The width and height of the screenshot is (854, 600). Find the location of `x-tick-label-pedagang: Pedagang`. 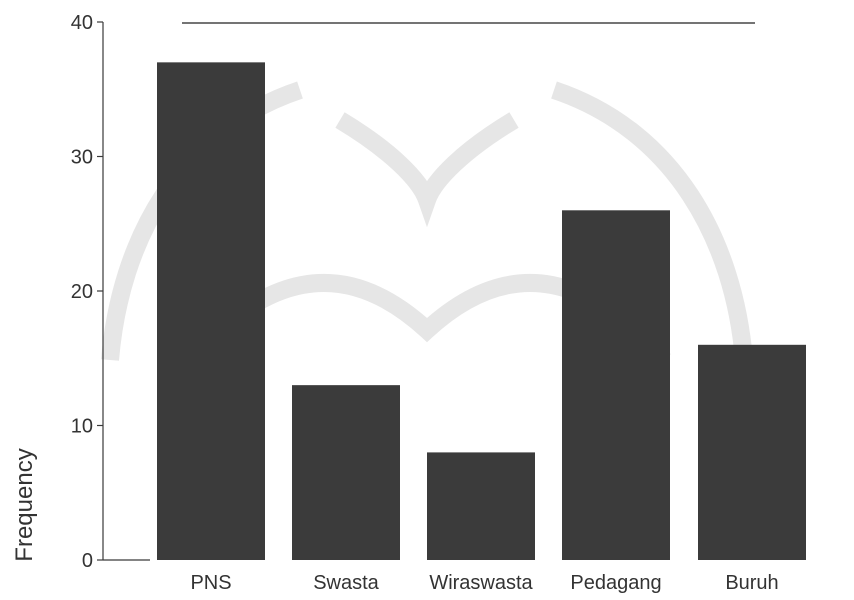

x-tick-label-pedagang: Pedagang is located at coordinates (615, 583).